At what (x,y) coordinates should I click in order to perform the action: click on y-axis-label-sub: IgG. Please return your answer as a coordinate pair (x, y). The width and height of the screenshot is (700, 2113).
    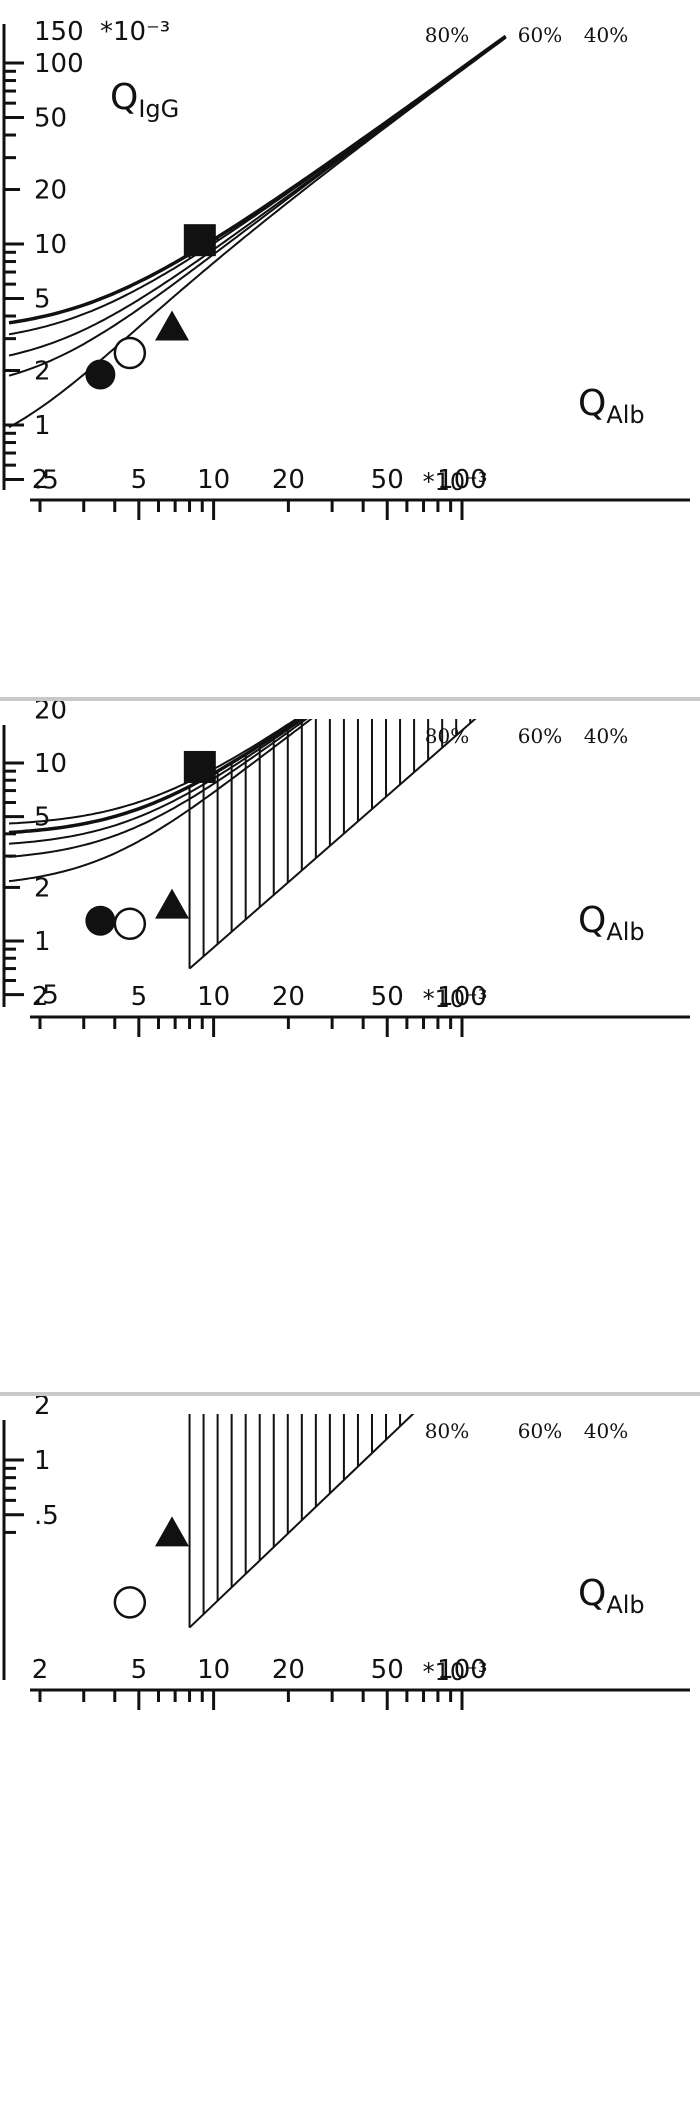
    Looking at the image, I should click on (158, 109).